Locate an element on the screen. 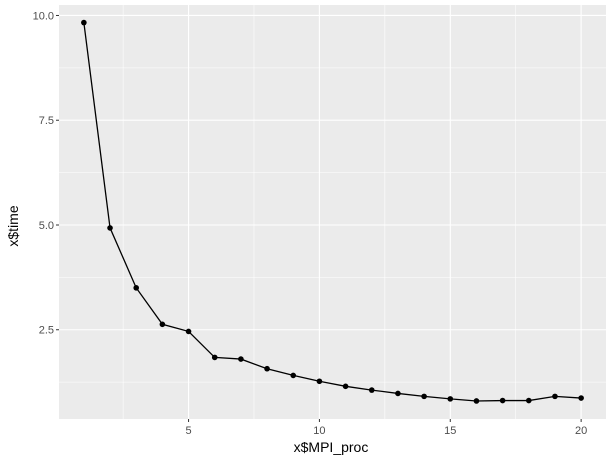 This screenshot has height=463, width=613. x-axis-title: x$MPI_proc is located at coordinates (331, 447).